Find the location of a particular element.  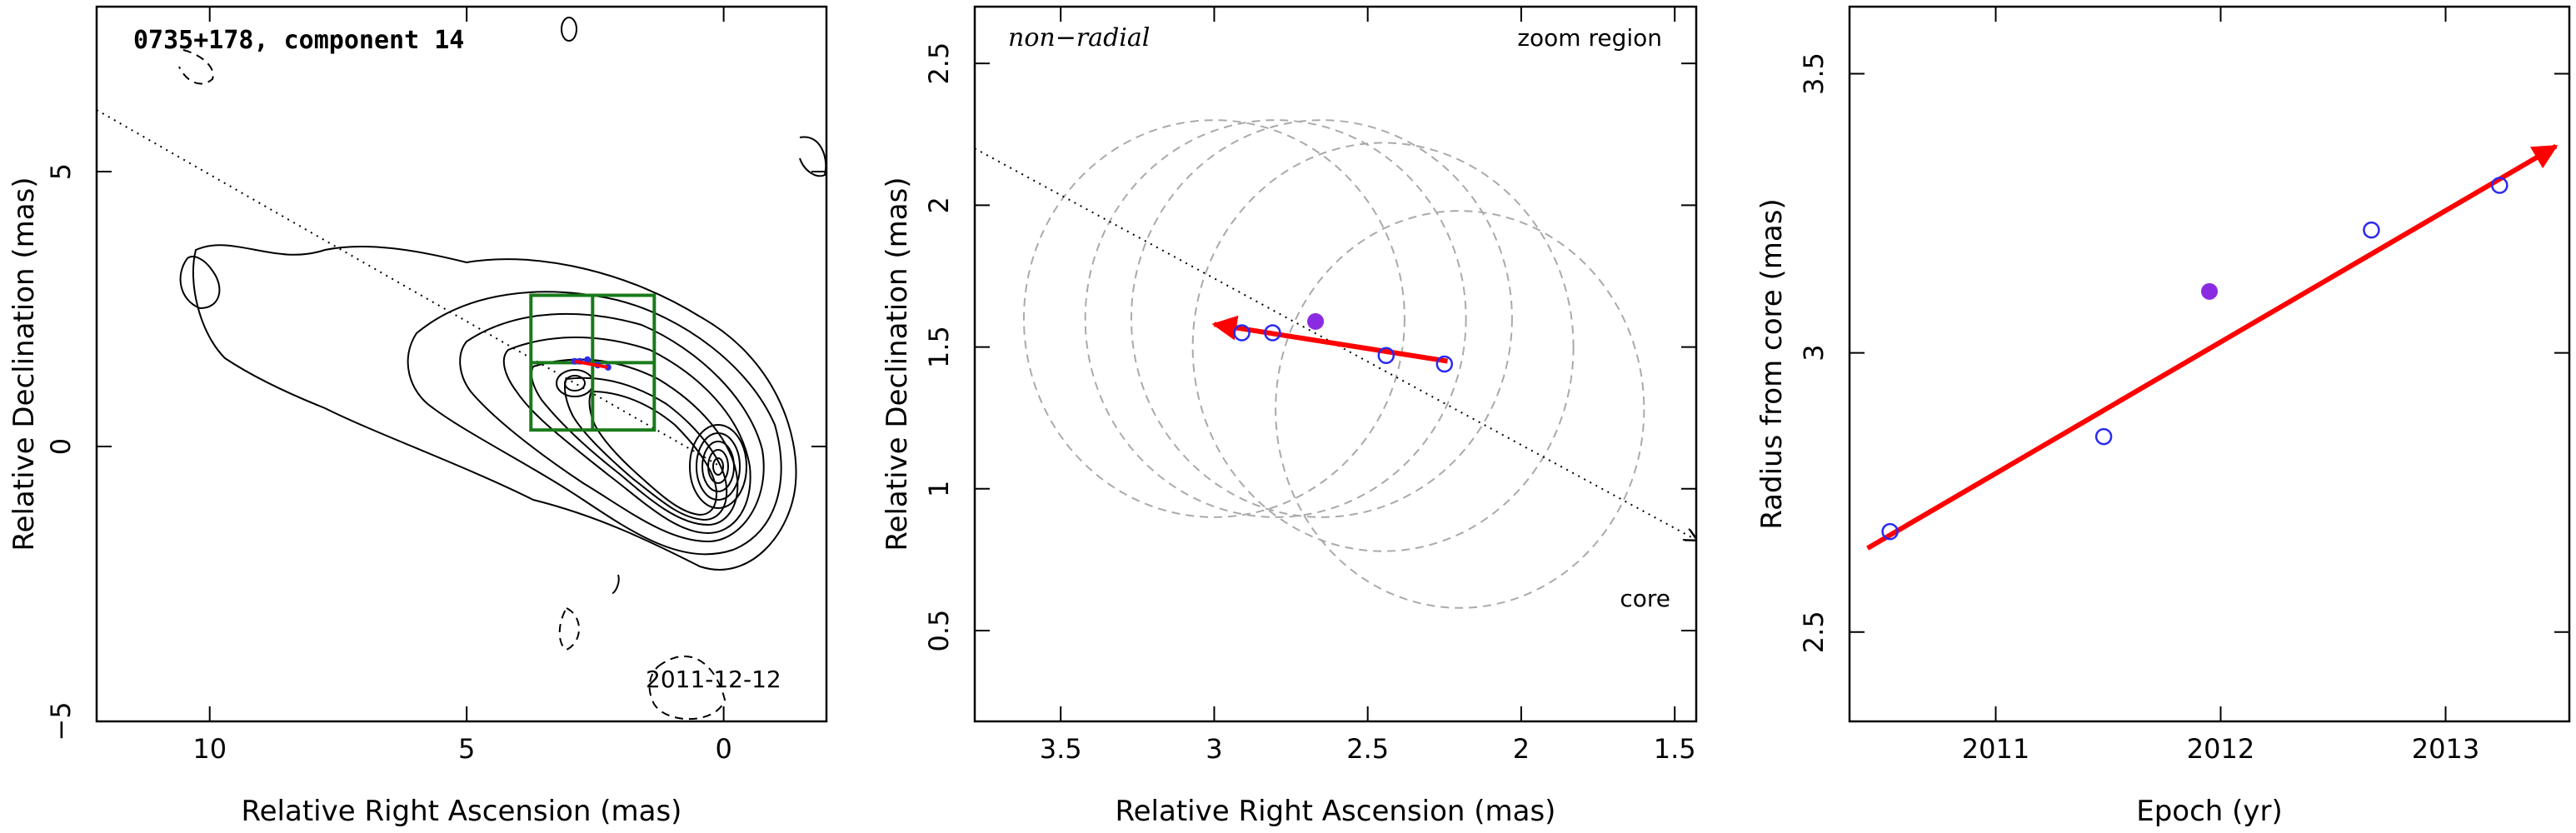

y-tick-label: 0 is located at coordinates (61, 446).